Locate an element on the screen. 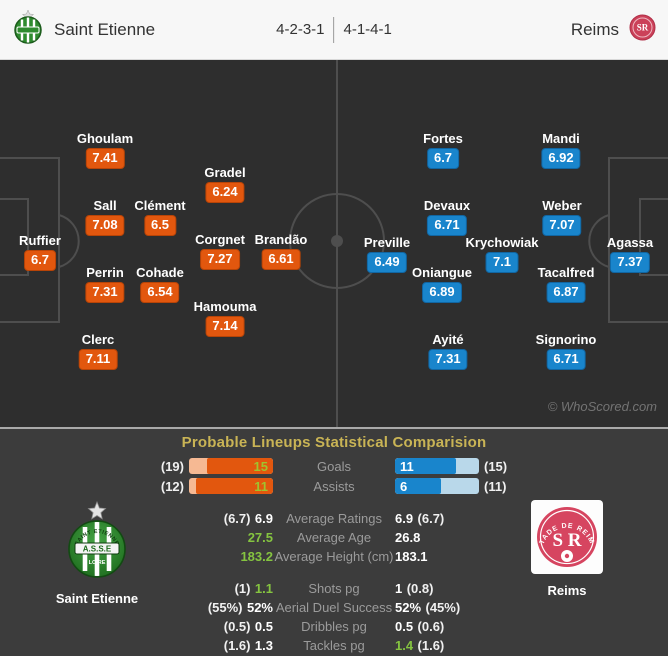 The height and width of the screenshot is (656, 668). player-rating-badge: 6.5 is located at coordinates (160, 225).